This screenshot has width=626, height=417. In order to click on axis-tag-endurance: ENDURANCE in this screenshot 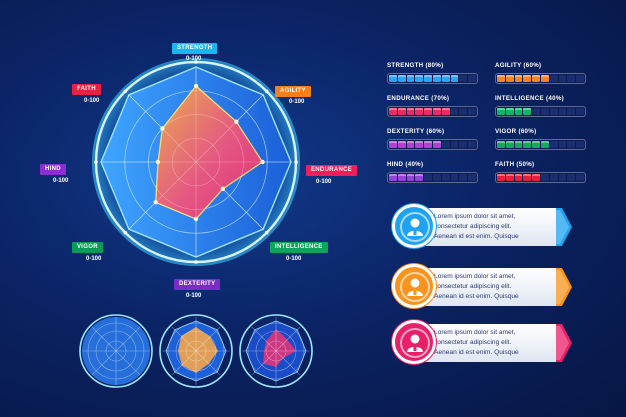, I will do `click(332, 170)`.